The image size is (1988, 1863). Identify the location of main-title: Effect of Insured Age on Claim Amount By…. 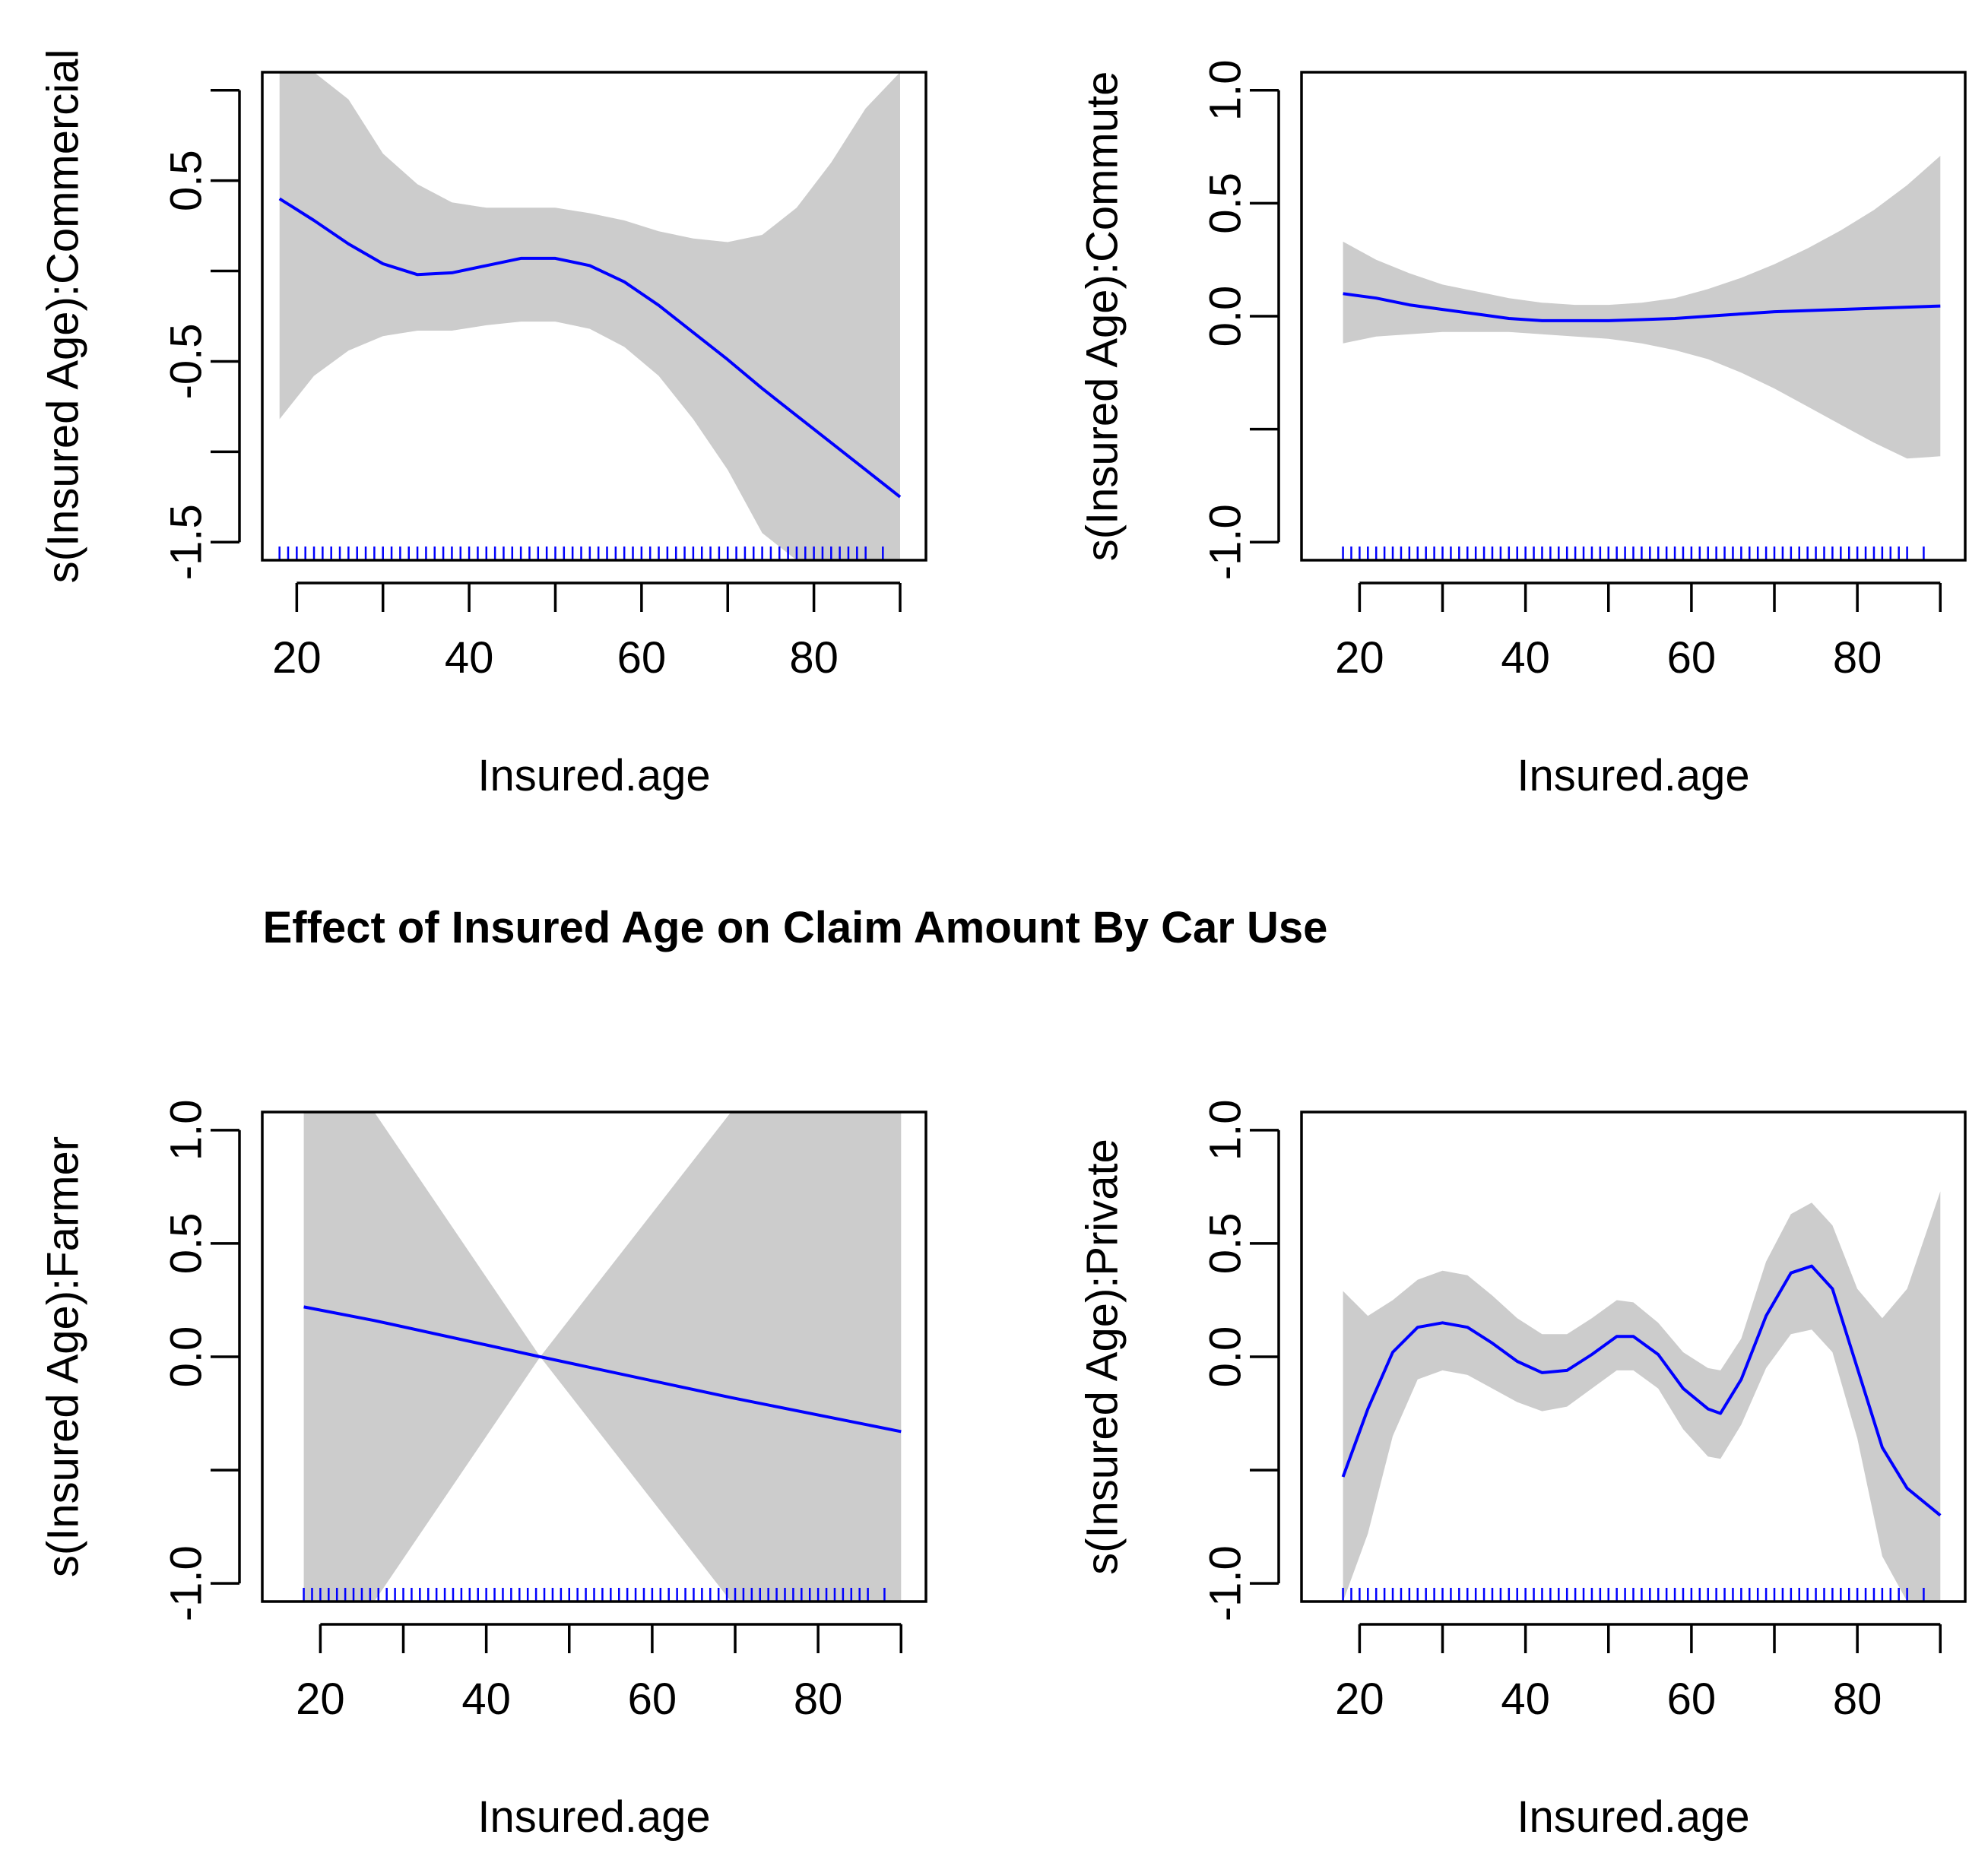
(796, 928).